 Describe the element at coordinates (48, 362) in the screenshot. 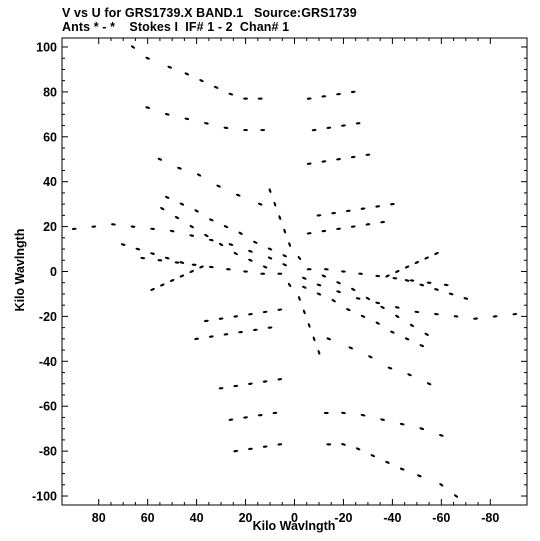

I see `y-tick-label: -40` at that location.